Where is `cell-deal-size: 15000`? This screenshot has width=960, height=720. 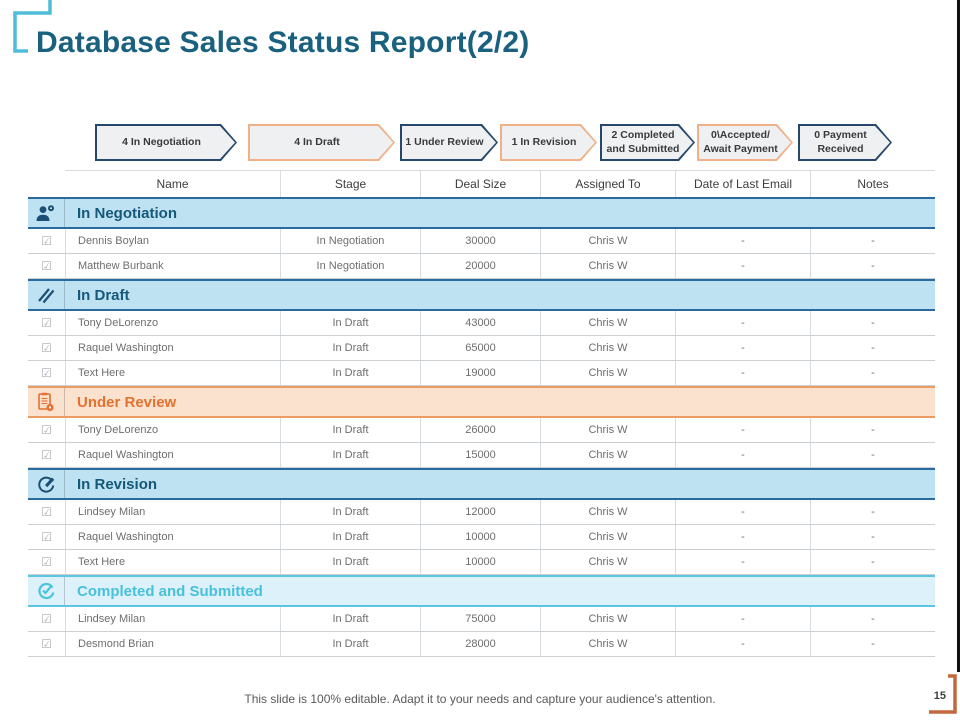
cell-deal-size: 15000 is located at coordinates (480, 455).